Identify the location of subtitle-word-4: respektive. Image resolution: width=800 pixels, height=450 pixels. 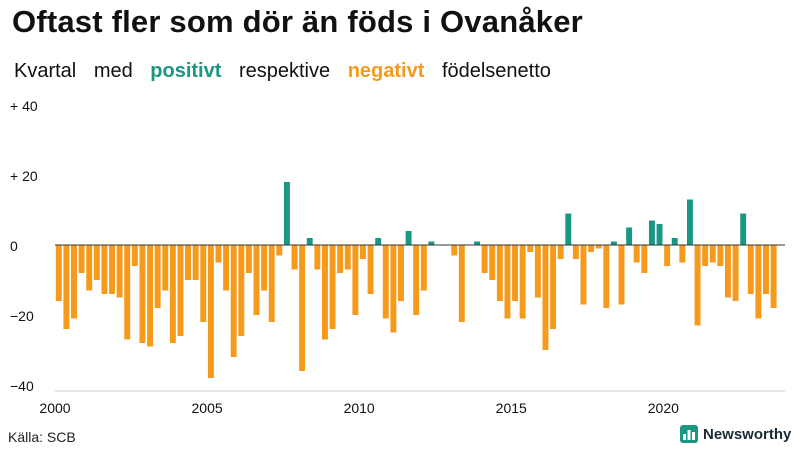
(284, 71).